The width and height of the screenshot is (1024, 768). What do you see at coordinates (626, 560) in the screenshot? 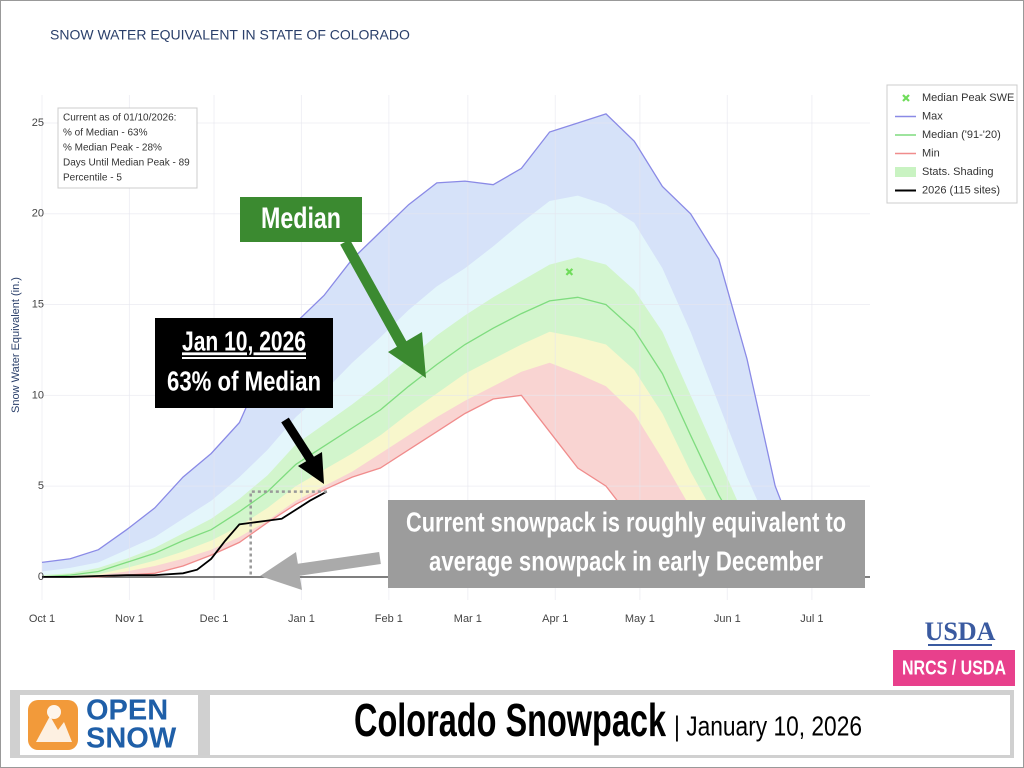
I see `note-text: average snowpack in early December` at bounding box center [626, 560].